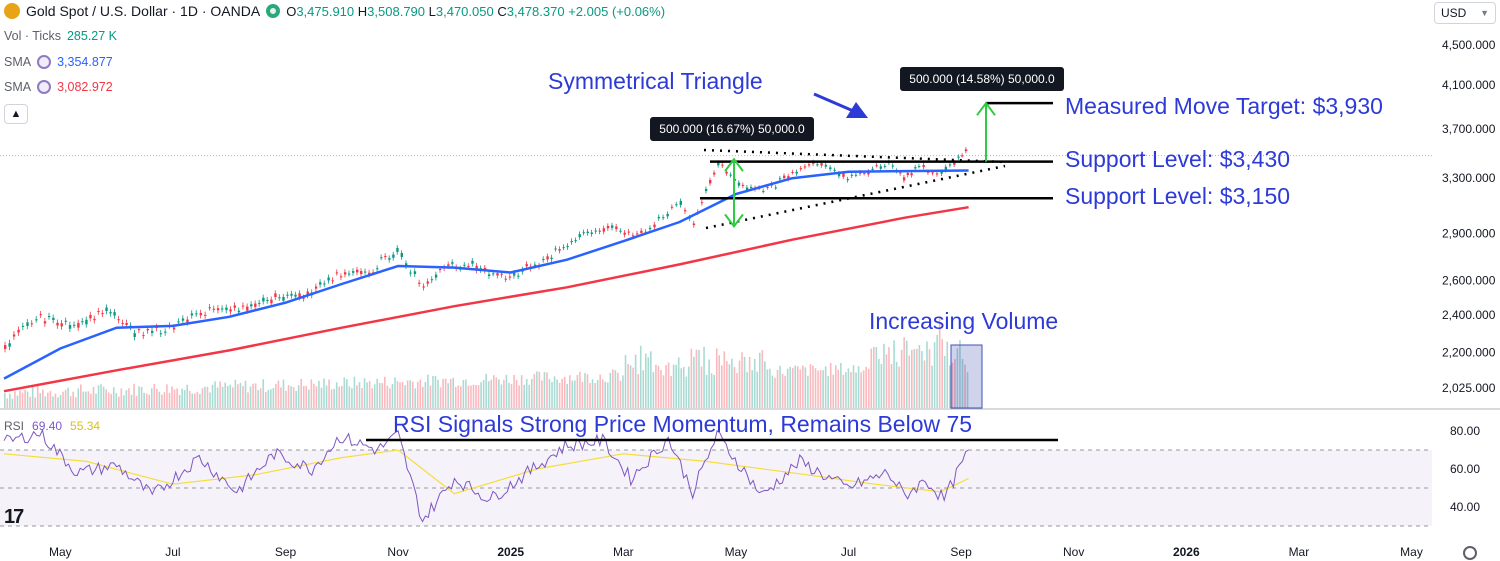 The image size is (1500, 561). What do you see at coordinates (655, 81) in the screenshot?
I see `triangle-annotation: Symmetrical Triangle` at bounding box center [655, 81].